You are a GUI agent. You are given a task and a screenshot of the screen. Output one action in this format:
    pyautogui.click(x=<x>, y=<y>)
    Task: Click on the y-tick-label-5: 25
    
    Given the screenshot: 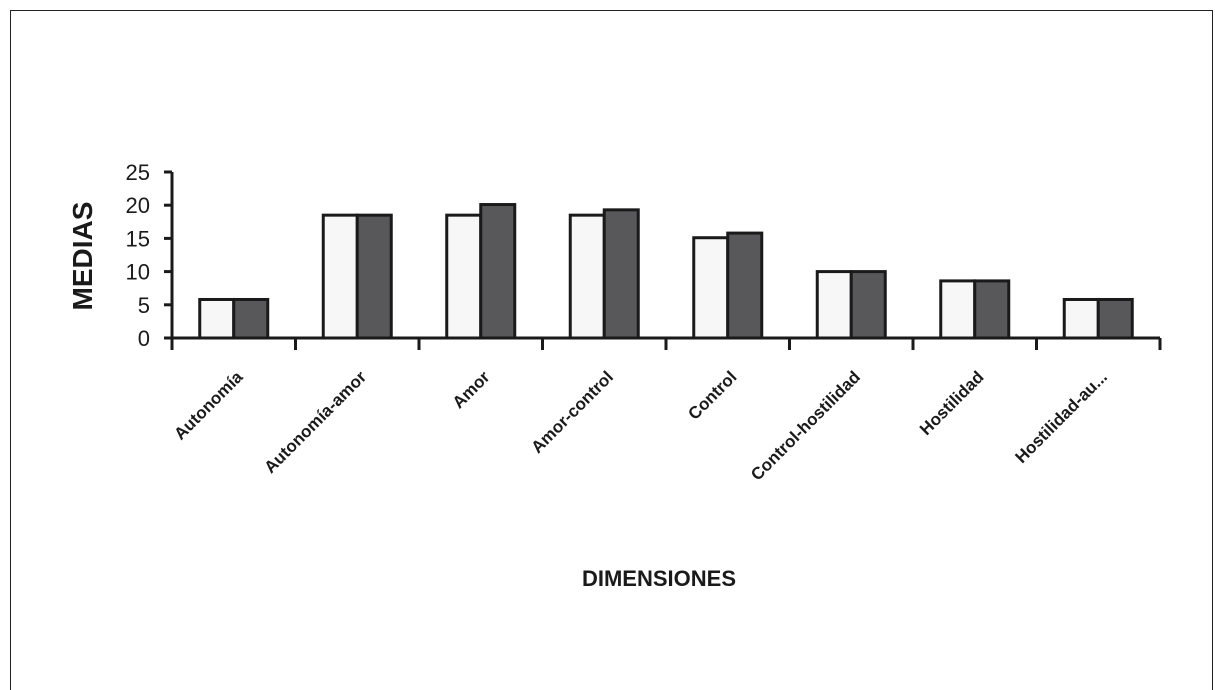 What is the action you would take?
    pyautogui.click(x=138, y=172)
    